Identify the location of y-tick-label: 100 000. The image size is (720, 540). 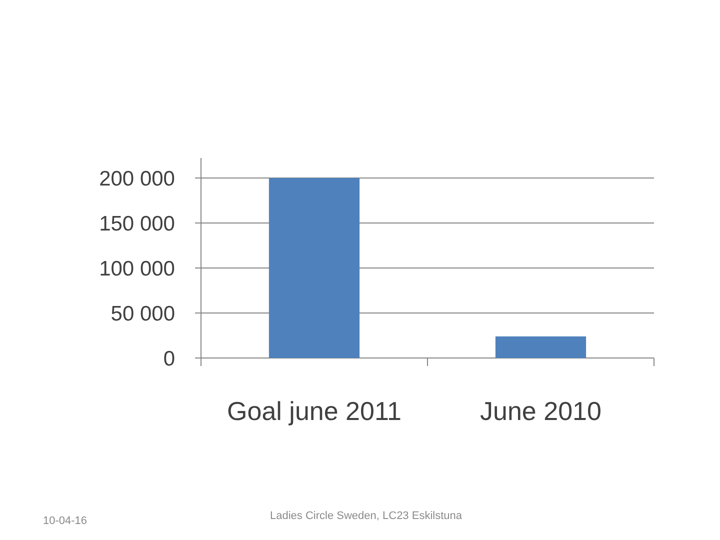
(137, 268).